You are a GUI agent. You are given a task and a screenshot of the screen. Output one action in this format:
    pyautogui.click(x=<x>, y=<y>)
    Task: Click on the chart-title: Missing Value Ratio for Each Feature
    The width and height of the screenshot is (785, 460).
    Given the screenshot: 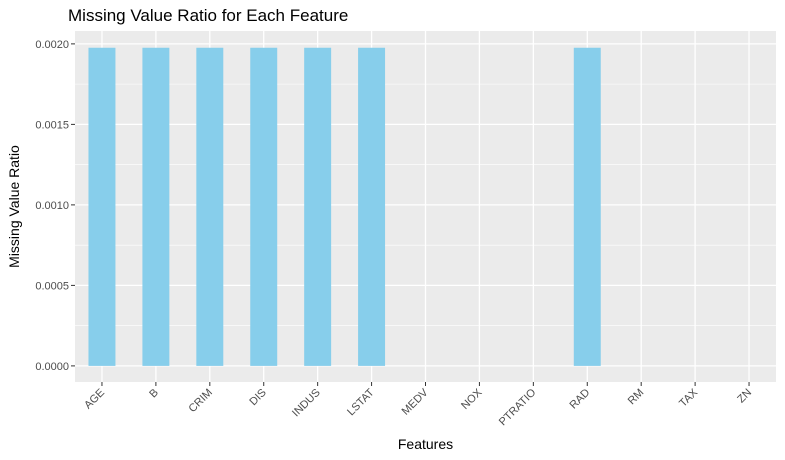 What is the action you would take?
    pyautogui.click(x=208, y=15)
    